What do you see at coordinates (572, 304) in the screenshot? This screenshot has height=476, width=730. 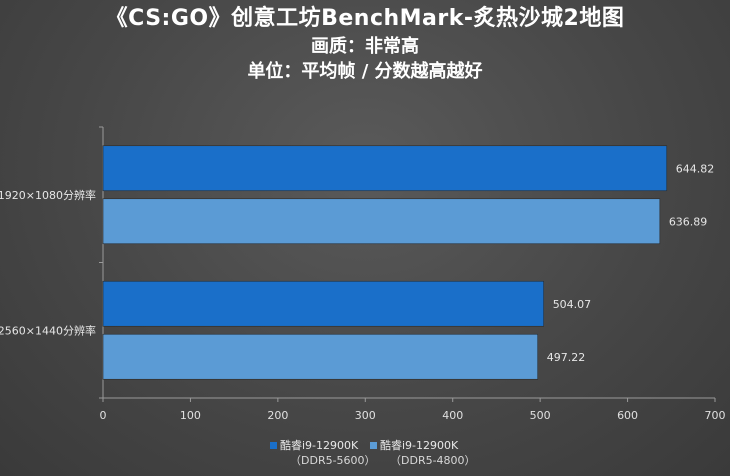 I see `bar-value-label: 504.07` at bounding box center [572, 304].